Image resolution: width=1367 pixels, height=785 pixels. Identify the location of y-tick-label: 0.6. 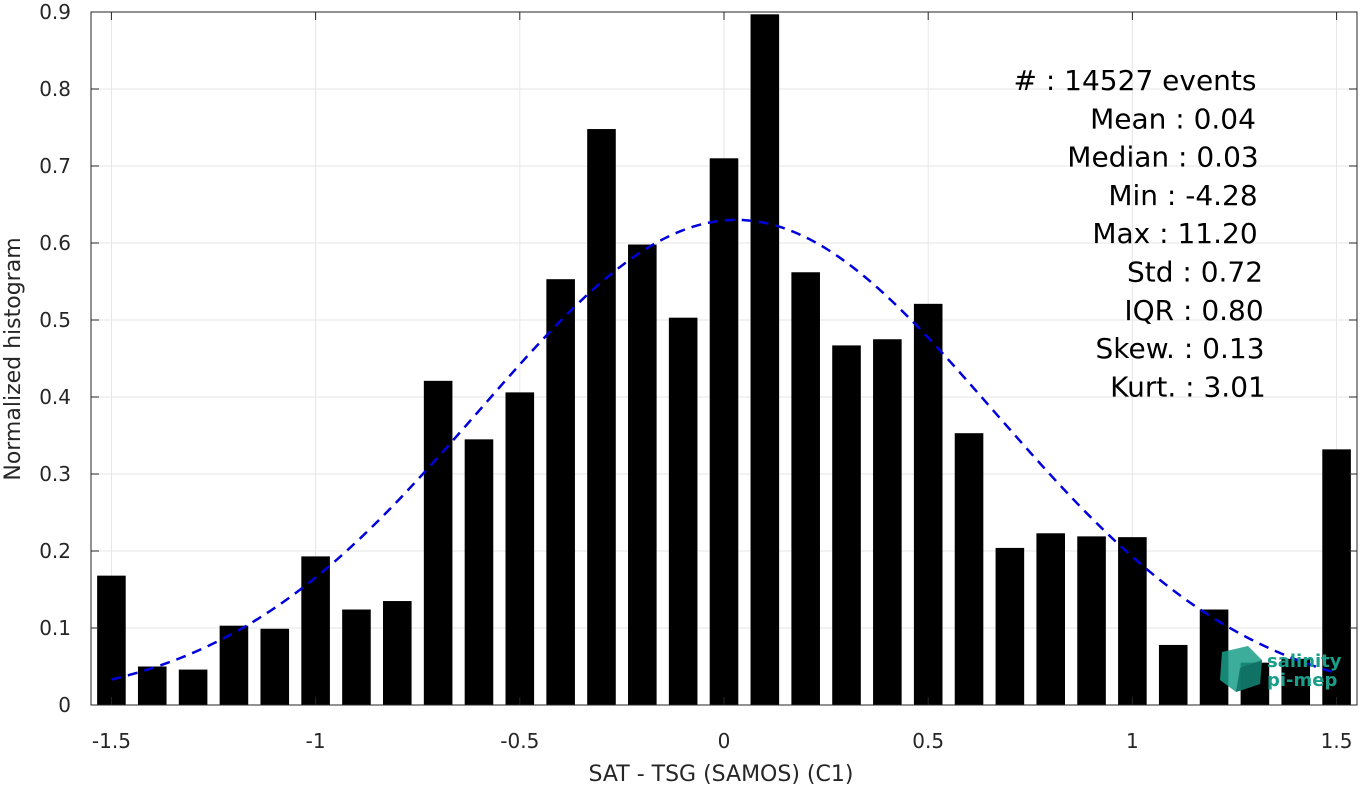
(55, 243).